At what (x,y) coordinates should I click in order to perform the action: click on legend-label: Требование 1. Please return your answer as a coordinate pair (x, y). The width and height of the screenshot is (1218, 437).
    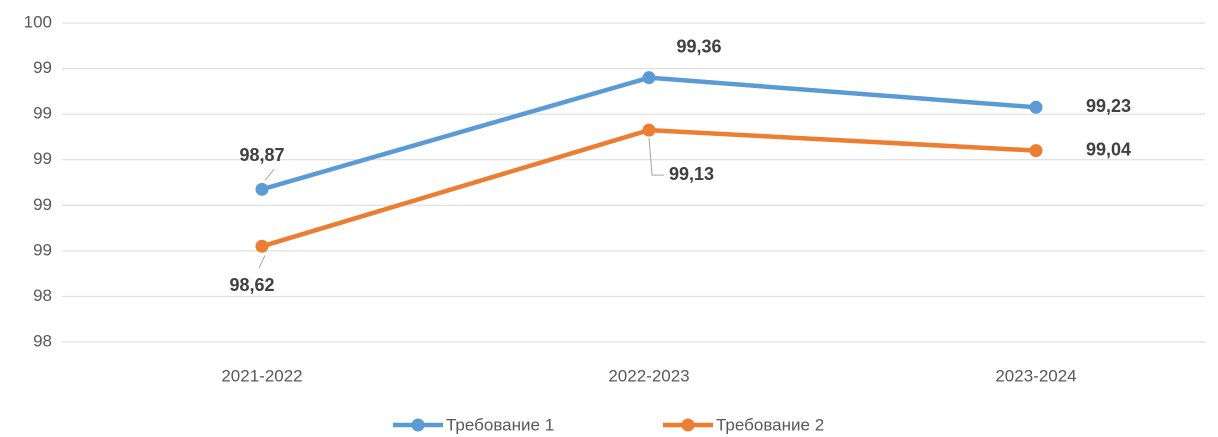
    Looking at the image, I should click on (500, 424).